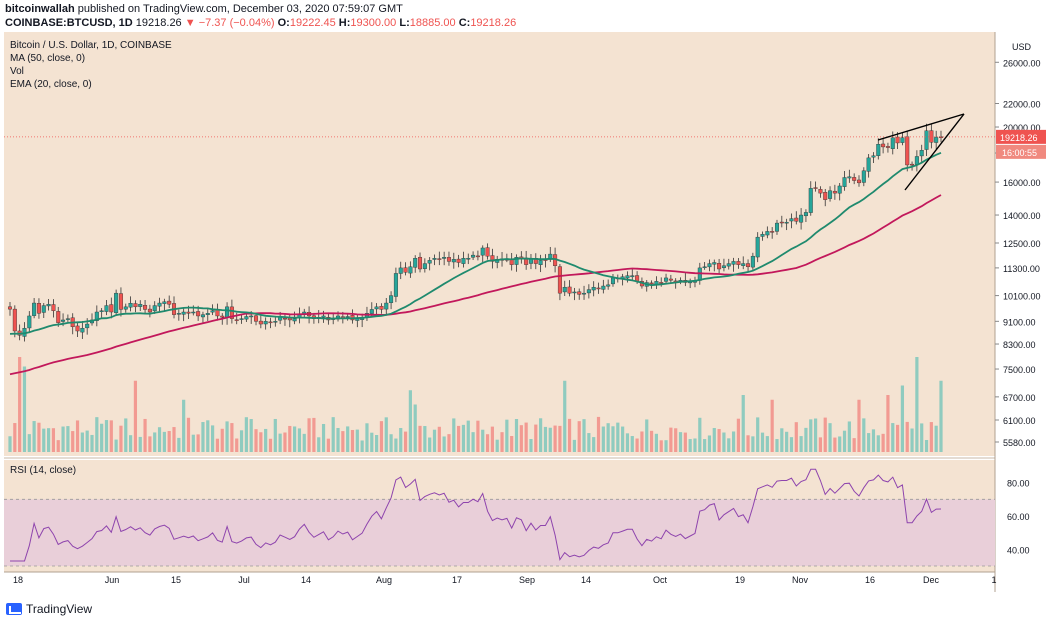  What do you see at coordinates (740, 580) in the screenshot?
I see `time-axis-label: 19` at bounding box center [740, 580].